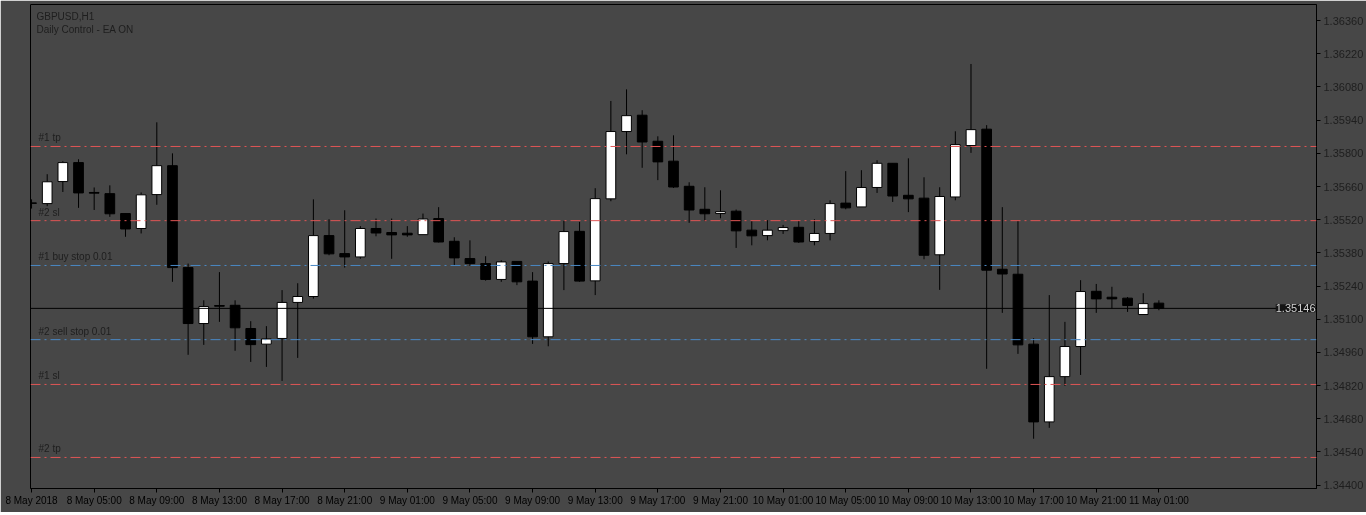  What do you see at coordinates (658, 500) in the screenshot?
I see `x-tick-label: 9 May 17:00` at bounding box center [658, 500].